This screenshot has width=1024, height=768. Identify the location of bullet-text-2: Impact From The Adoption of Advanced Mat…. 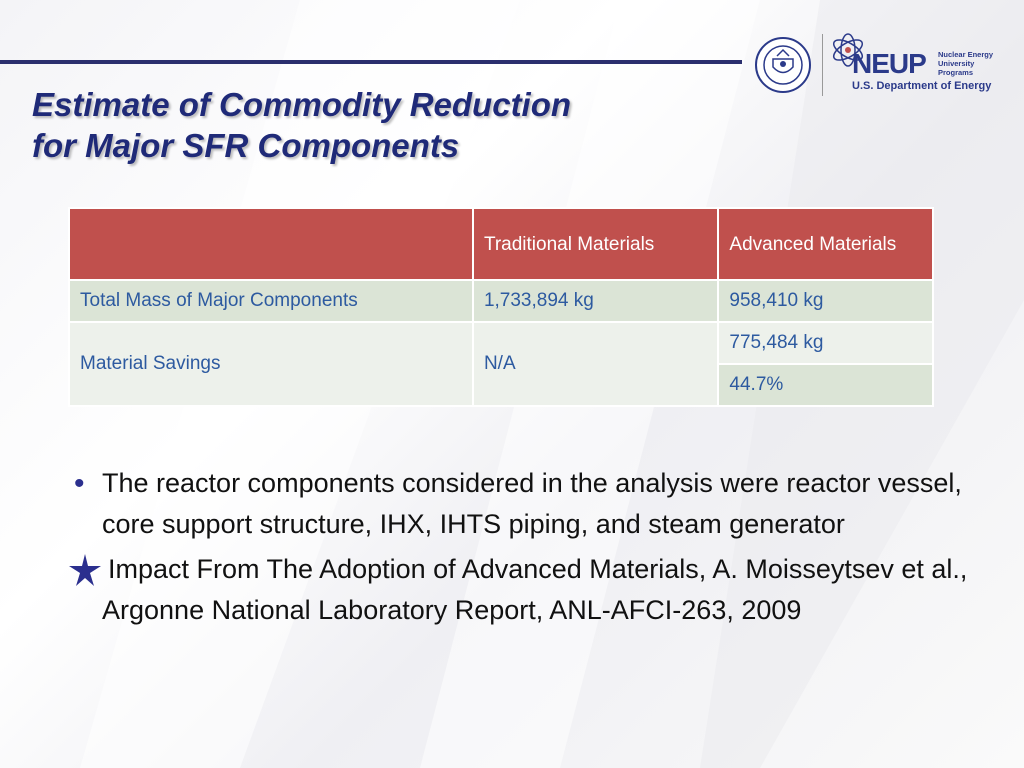
(535, 589).